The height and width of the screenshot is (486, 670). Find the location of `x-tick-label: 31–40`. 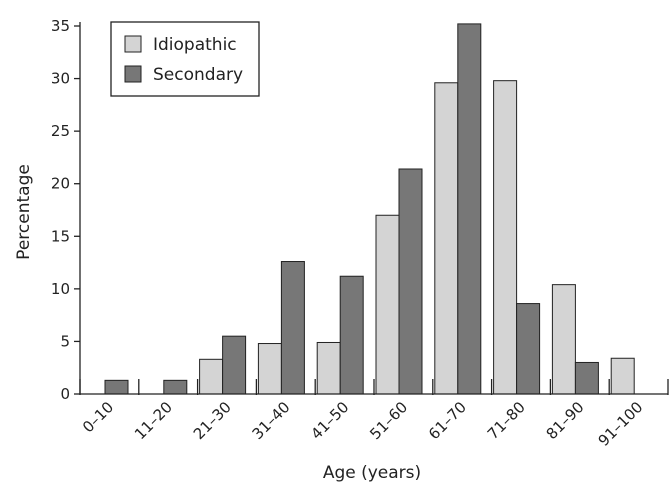

x-tick-label: 31–40 is located at coordinates (271, 420).